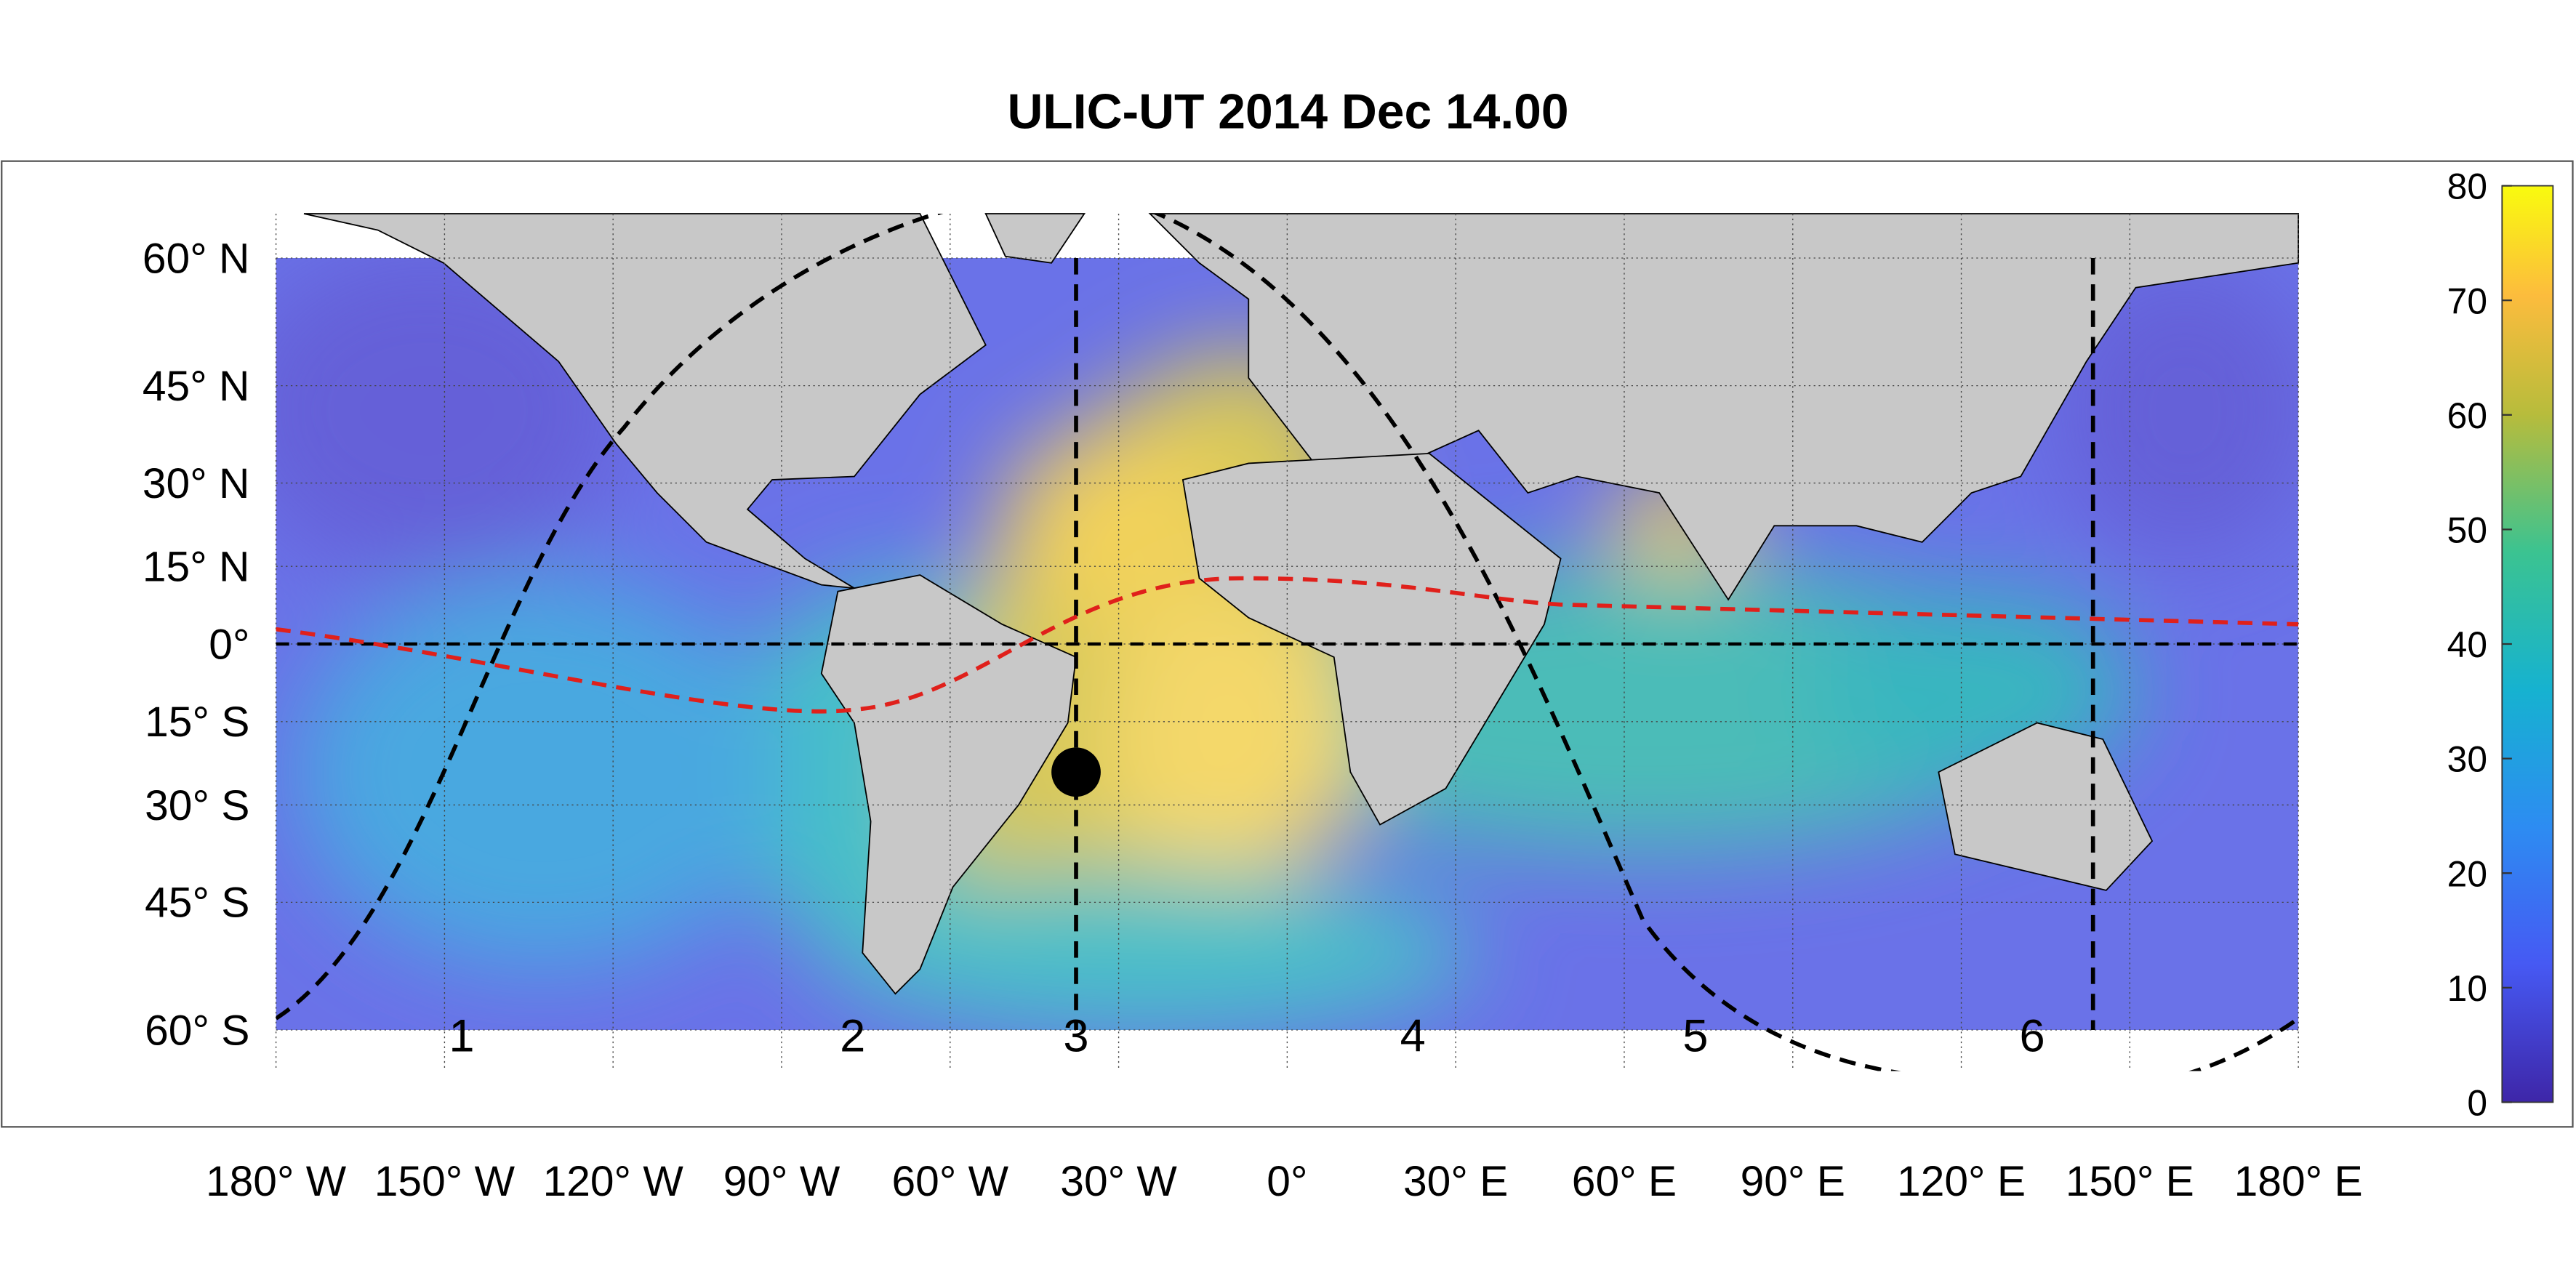 This screenshot has height=1288, width=2576. I want to click on lon-tick-label: 60° E, so click(1625, 1181).